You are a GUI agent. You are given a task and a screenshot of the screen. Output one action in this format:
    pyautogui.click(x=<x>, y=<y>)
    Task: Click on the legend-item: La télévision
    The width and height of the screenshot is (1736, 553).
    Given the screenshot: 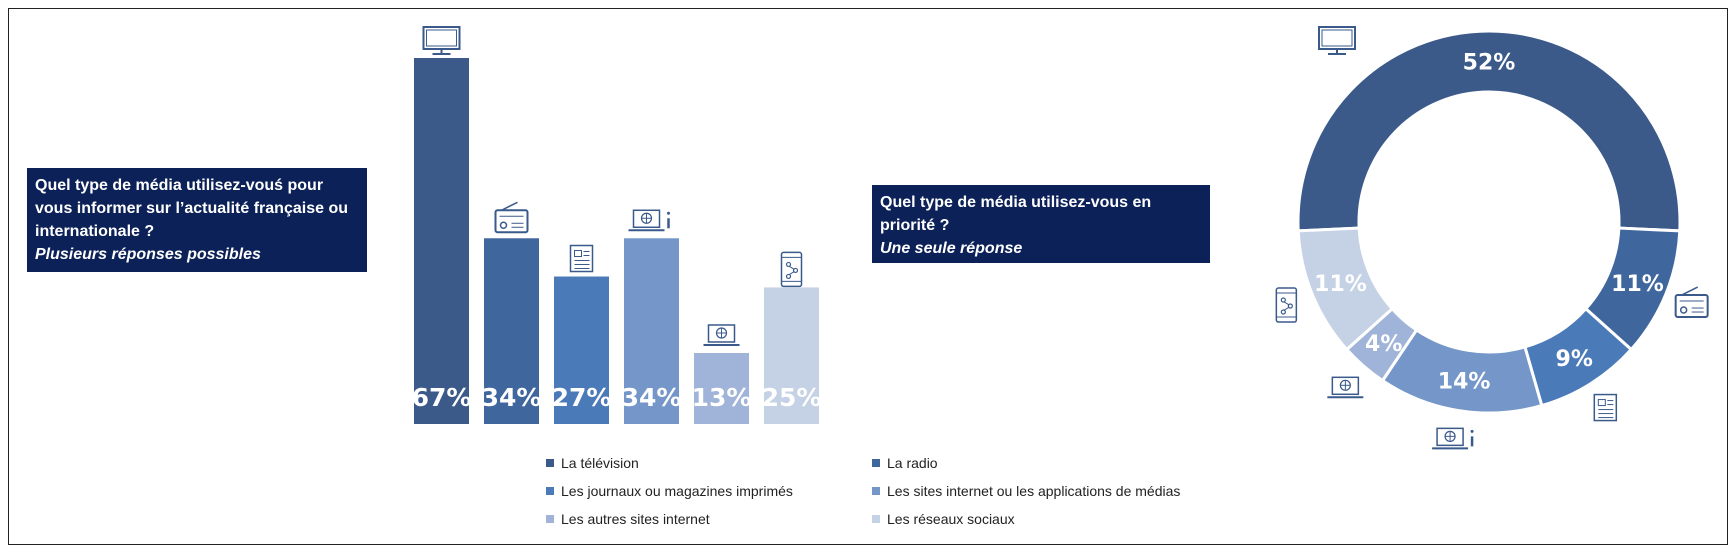 What is the action you would take?
    pyautogui.click(x=592, y=463)
    